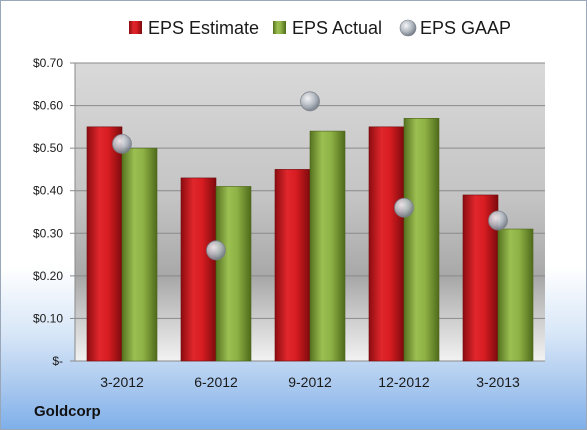  I want to click on y-tick-label: $0.60, so click(48, 106).